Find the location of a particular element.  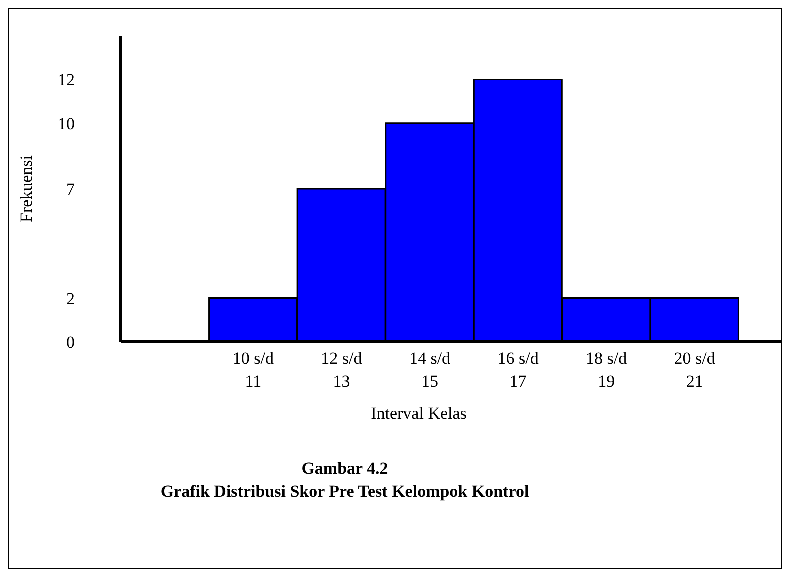

y-axis-title: Frekuensi is located at coordinates (27, 189).